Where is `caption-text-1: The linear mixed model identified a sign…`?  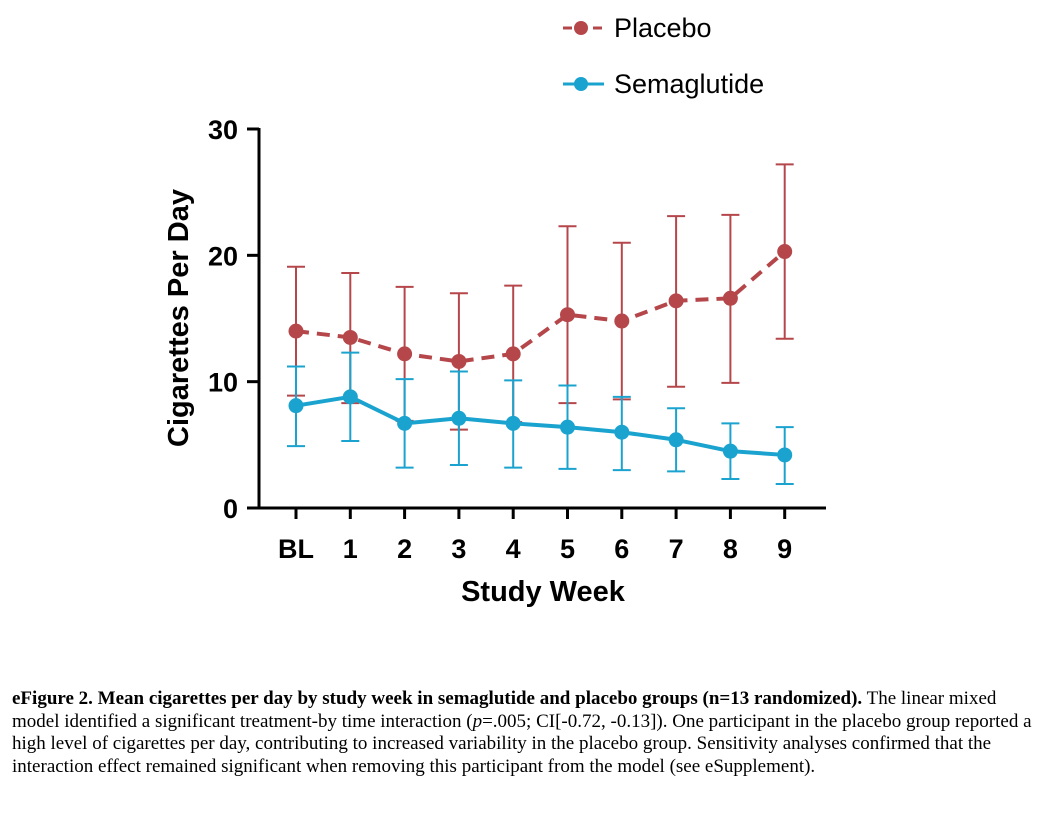
caption-text-1: The linear mixed model identified a sign… is located at coordinates (504, 710).